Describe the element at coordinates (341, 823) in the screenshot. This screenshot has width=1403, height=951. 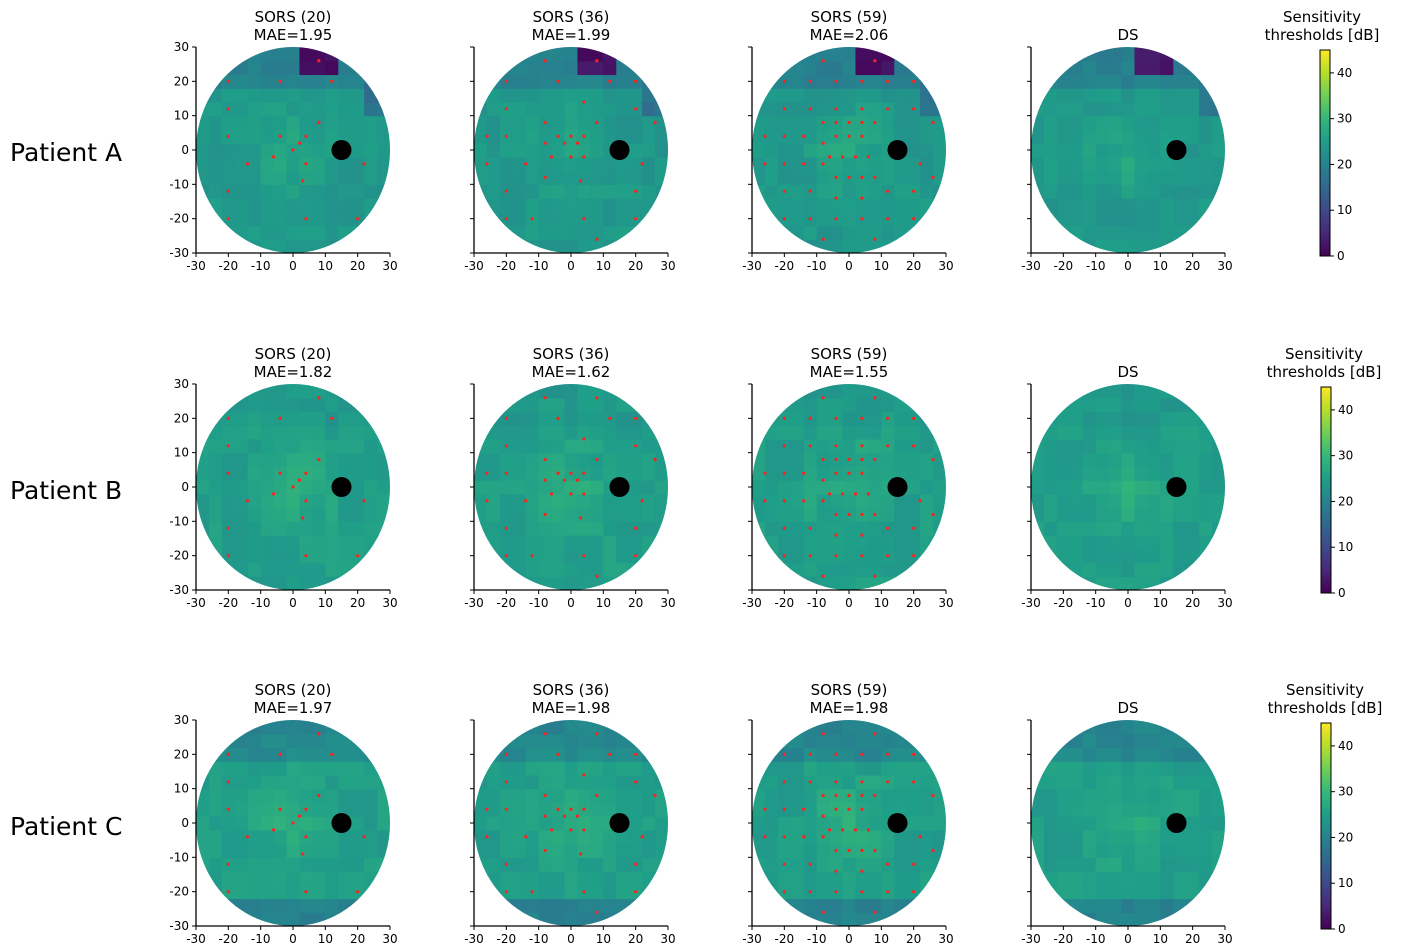
I see `blind-spot-marker` at that location.